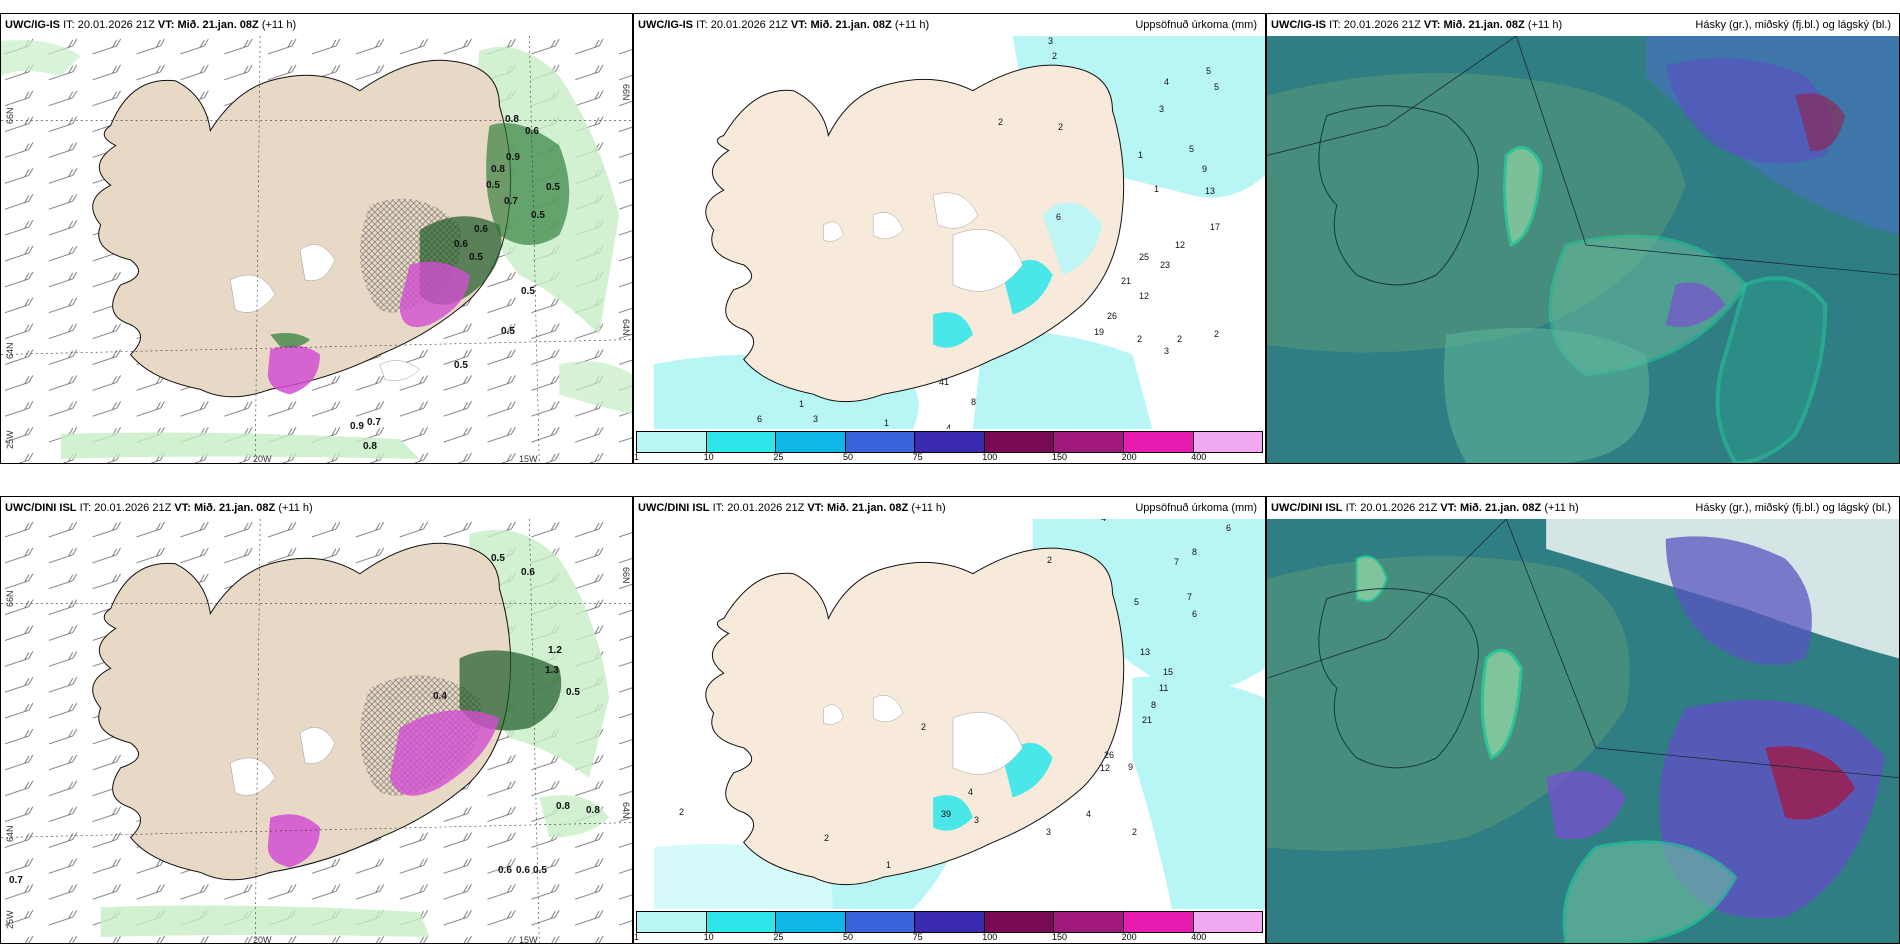 Image resolution: width=1900 pixels, height=950 pixels. I want to click on it-value: 20.01.2026 21Z, so click(116, 25).